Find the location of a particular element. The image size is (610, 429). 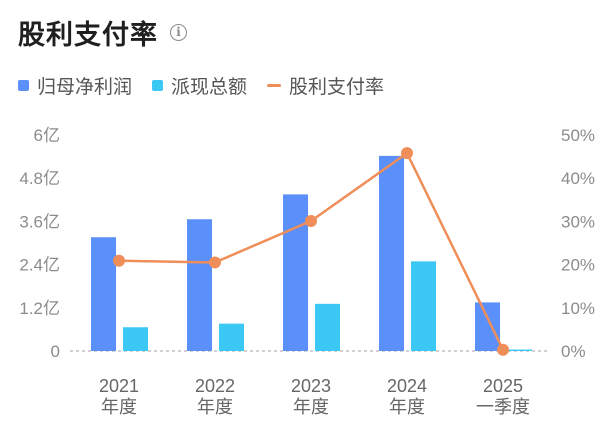

chart-header: 股利支付率 i is located at coordinates (102, 32).